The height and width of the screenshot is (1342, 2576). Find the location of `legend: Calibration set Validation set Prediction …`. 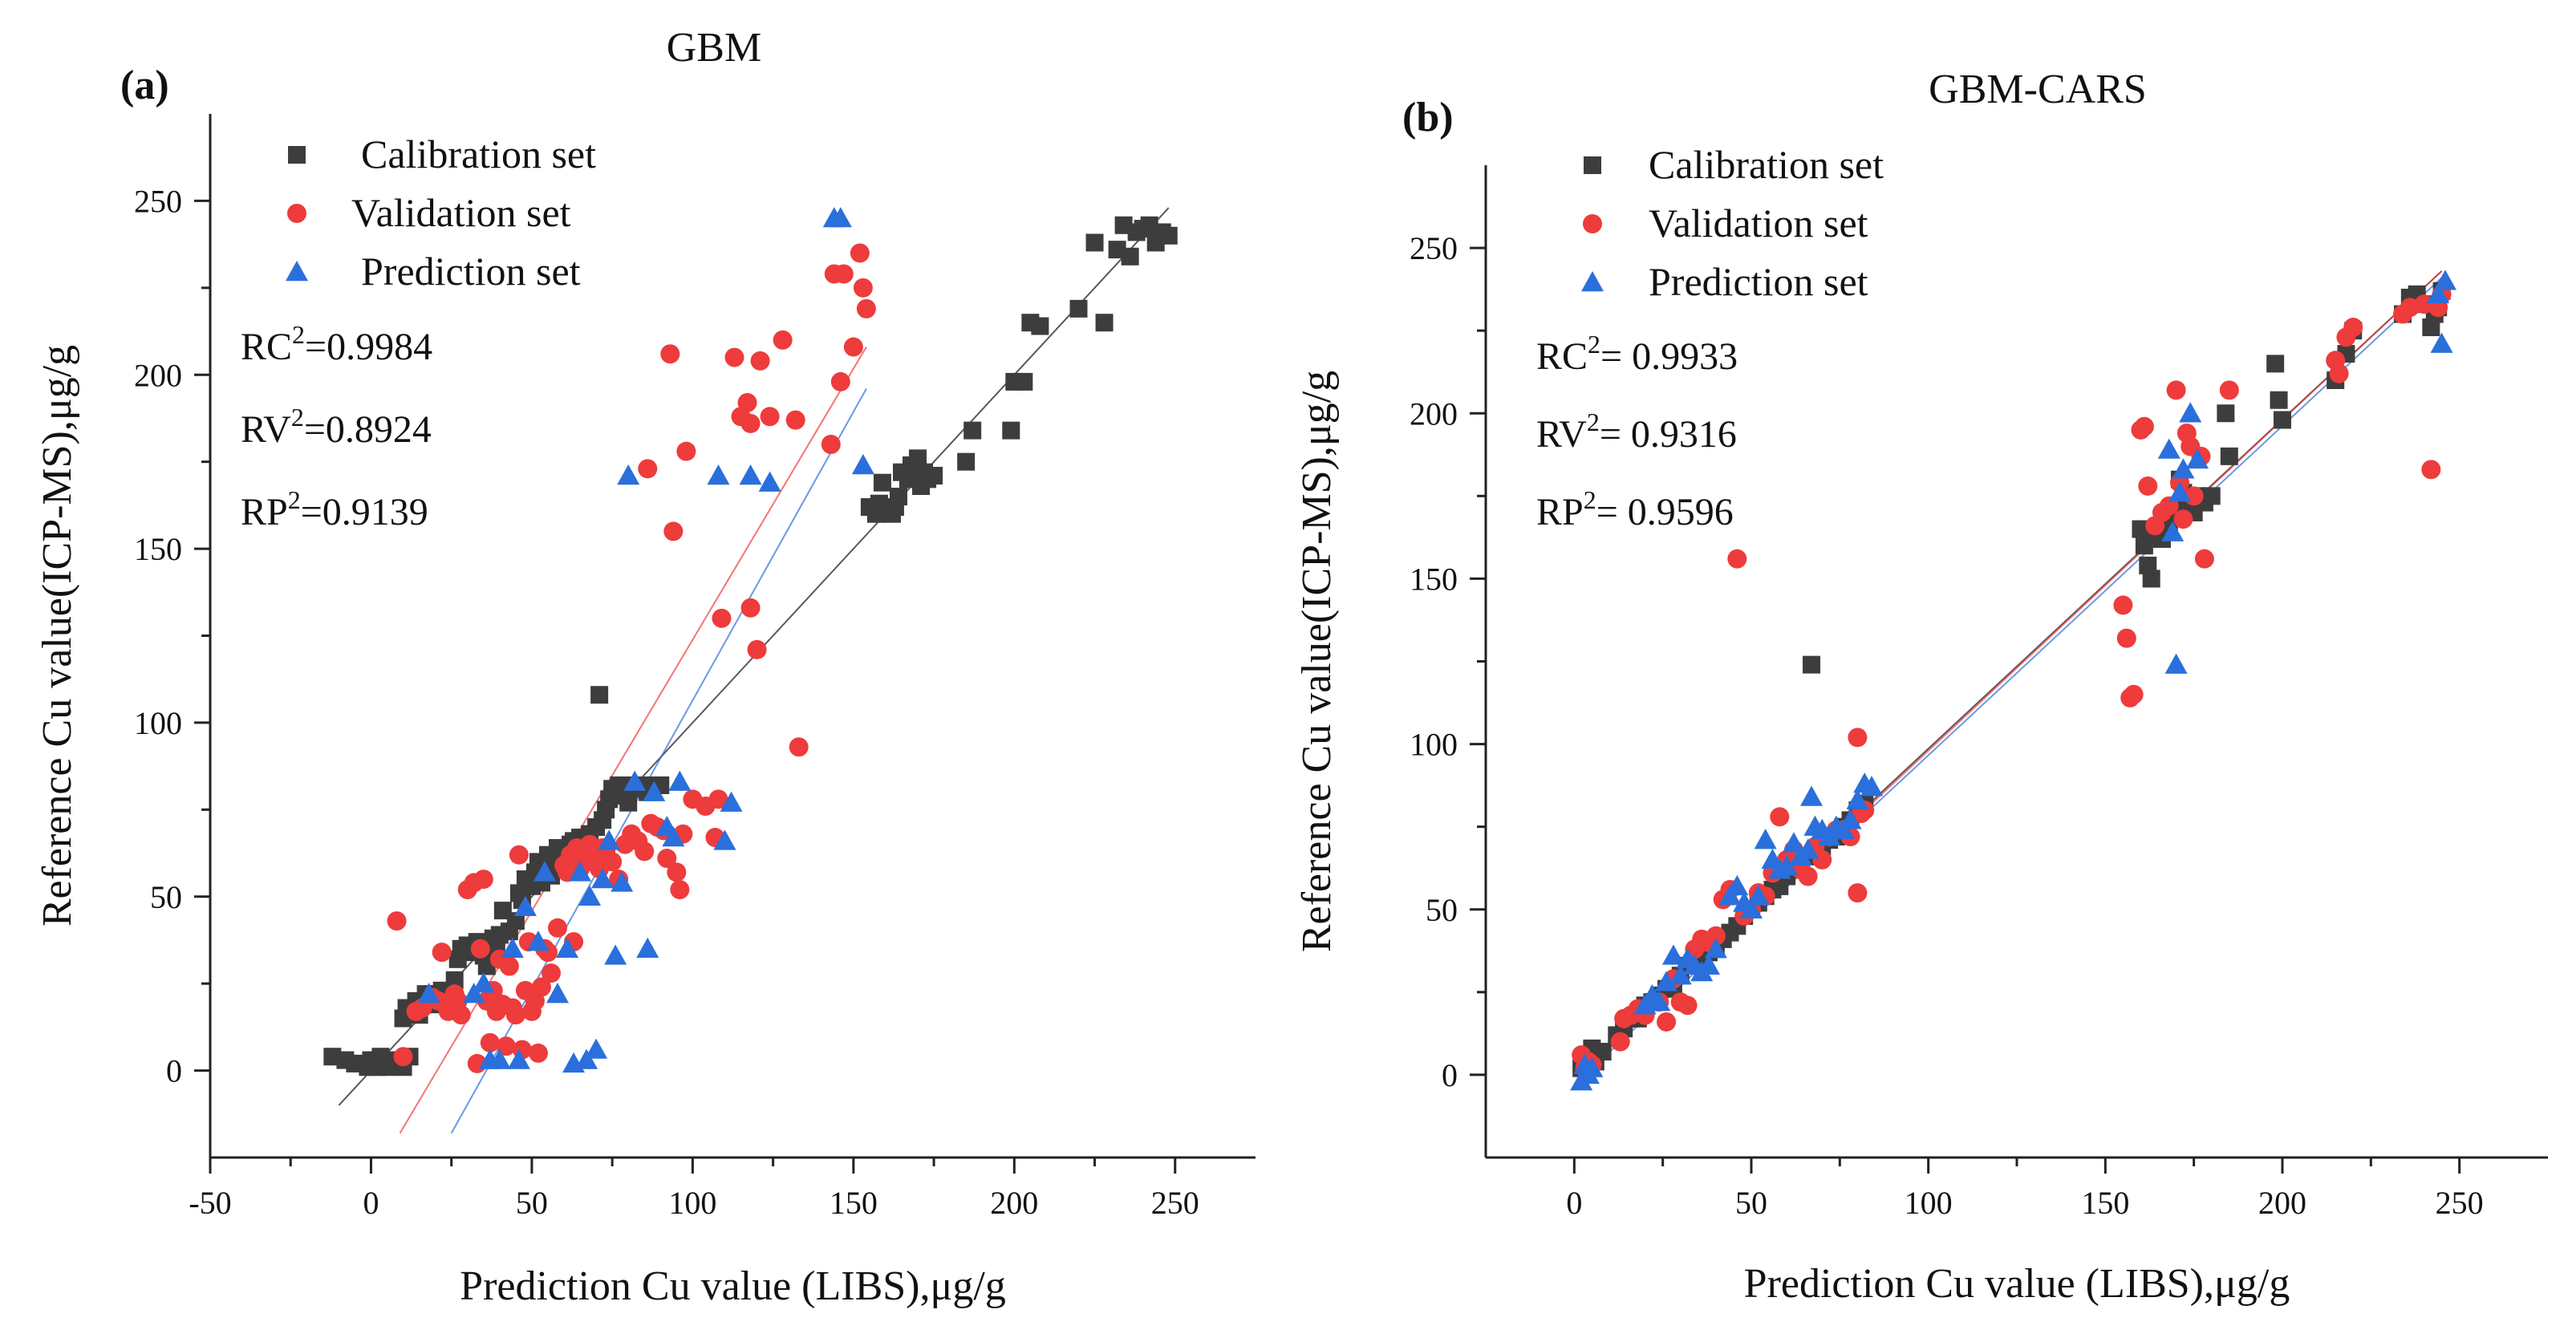

legend: Calibration set Validation set Prediction … is located at coordinates (441, 213).